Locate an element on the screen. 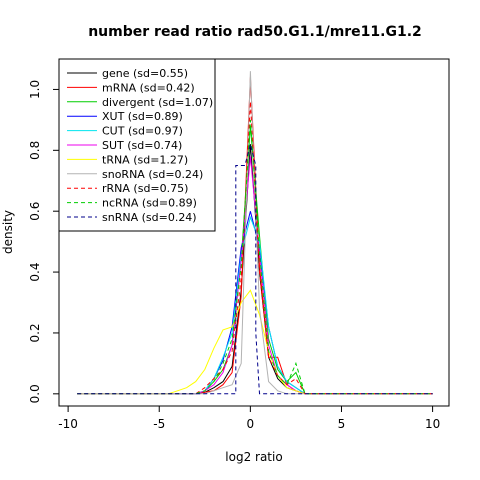 The width and height of the screenshot is (480, 480). legend-label: CUT (sd=0.97) is located at coordinates (142, 131).